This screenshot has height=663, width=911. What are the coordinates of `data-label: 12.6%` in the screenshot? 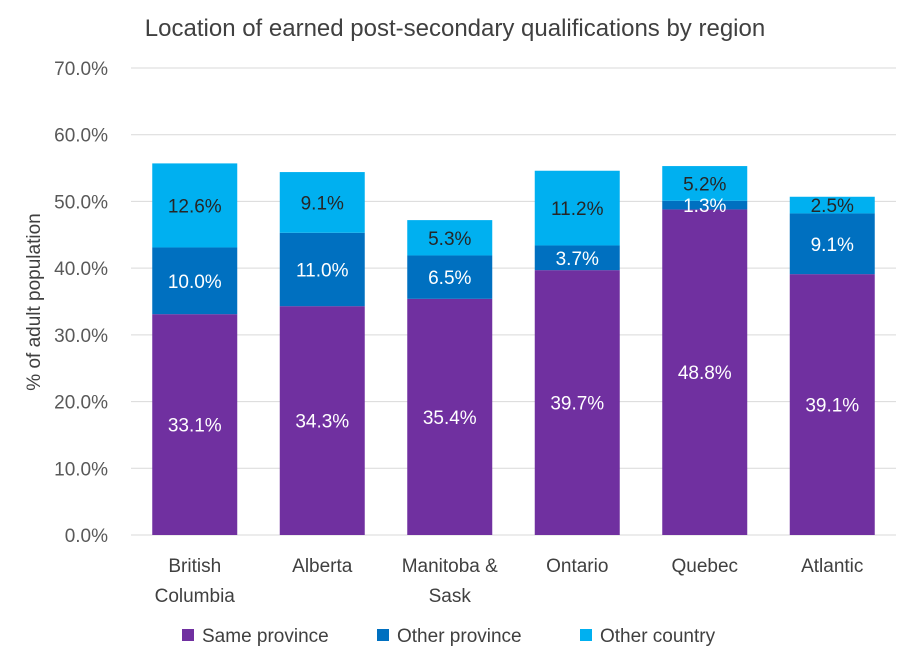 It's located at (195, 206).